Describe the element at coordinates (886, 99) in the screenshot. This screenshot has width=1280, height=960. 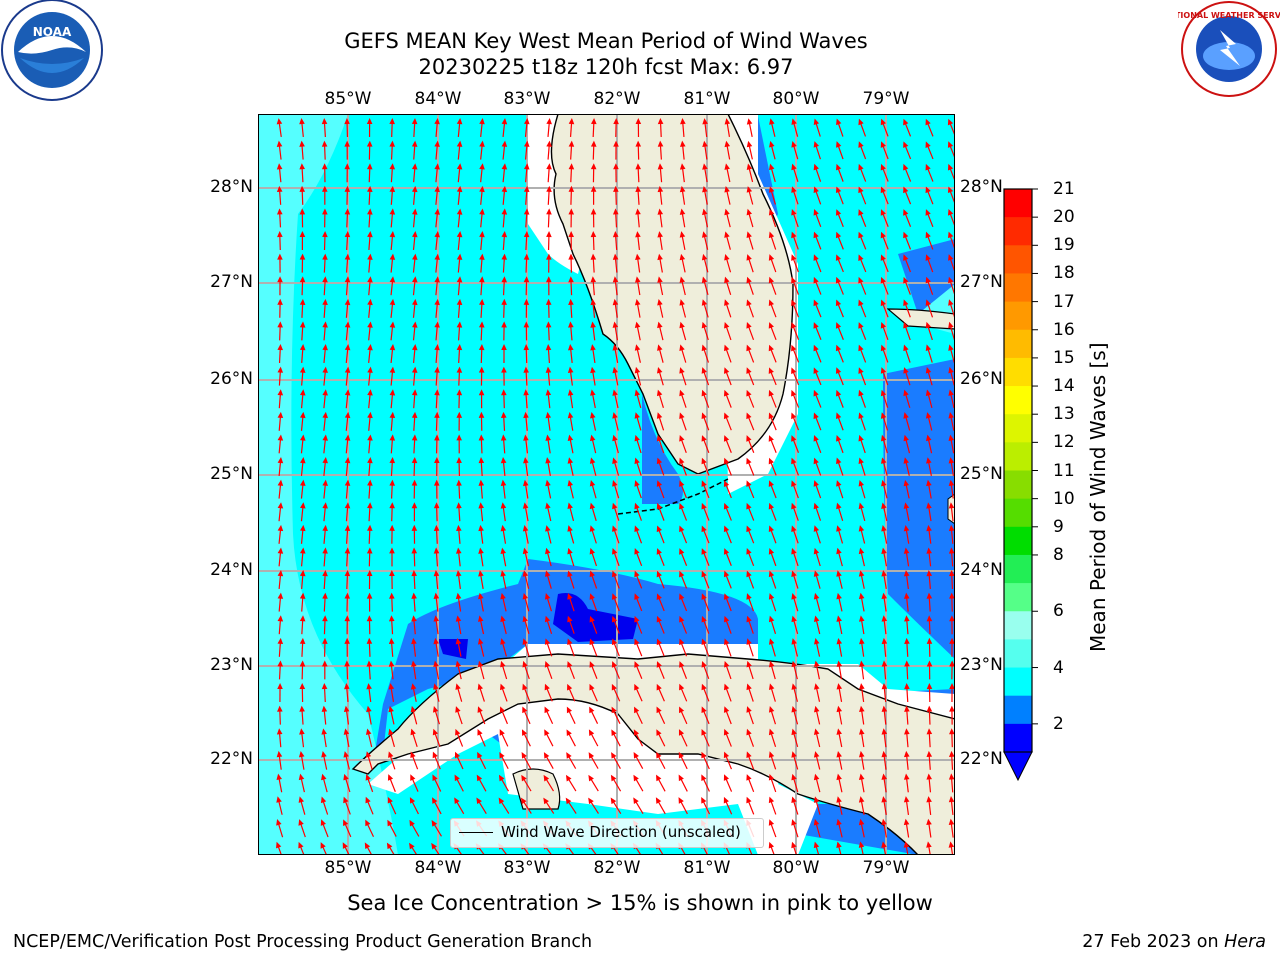
I see `x-tick-top-label: 79°W` at that location.